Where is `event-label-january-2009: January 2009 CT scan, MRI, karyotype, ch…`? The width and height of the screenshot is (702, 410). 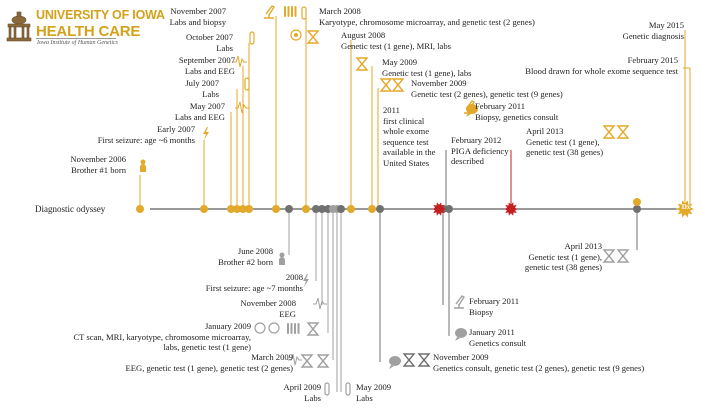 event-label-january-2009: January 2009 CT scan, MRI, karyotype, ch… is located at coordinates (162, 336).